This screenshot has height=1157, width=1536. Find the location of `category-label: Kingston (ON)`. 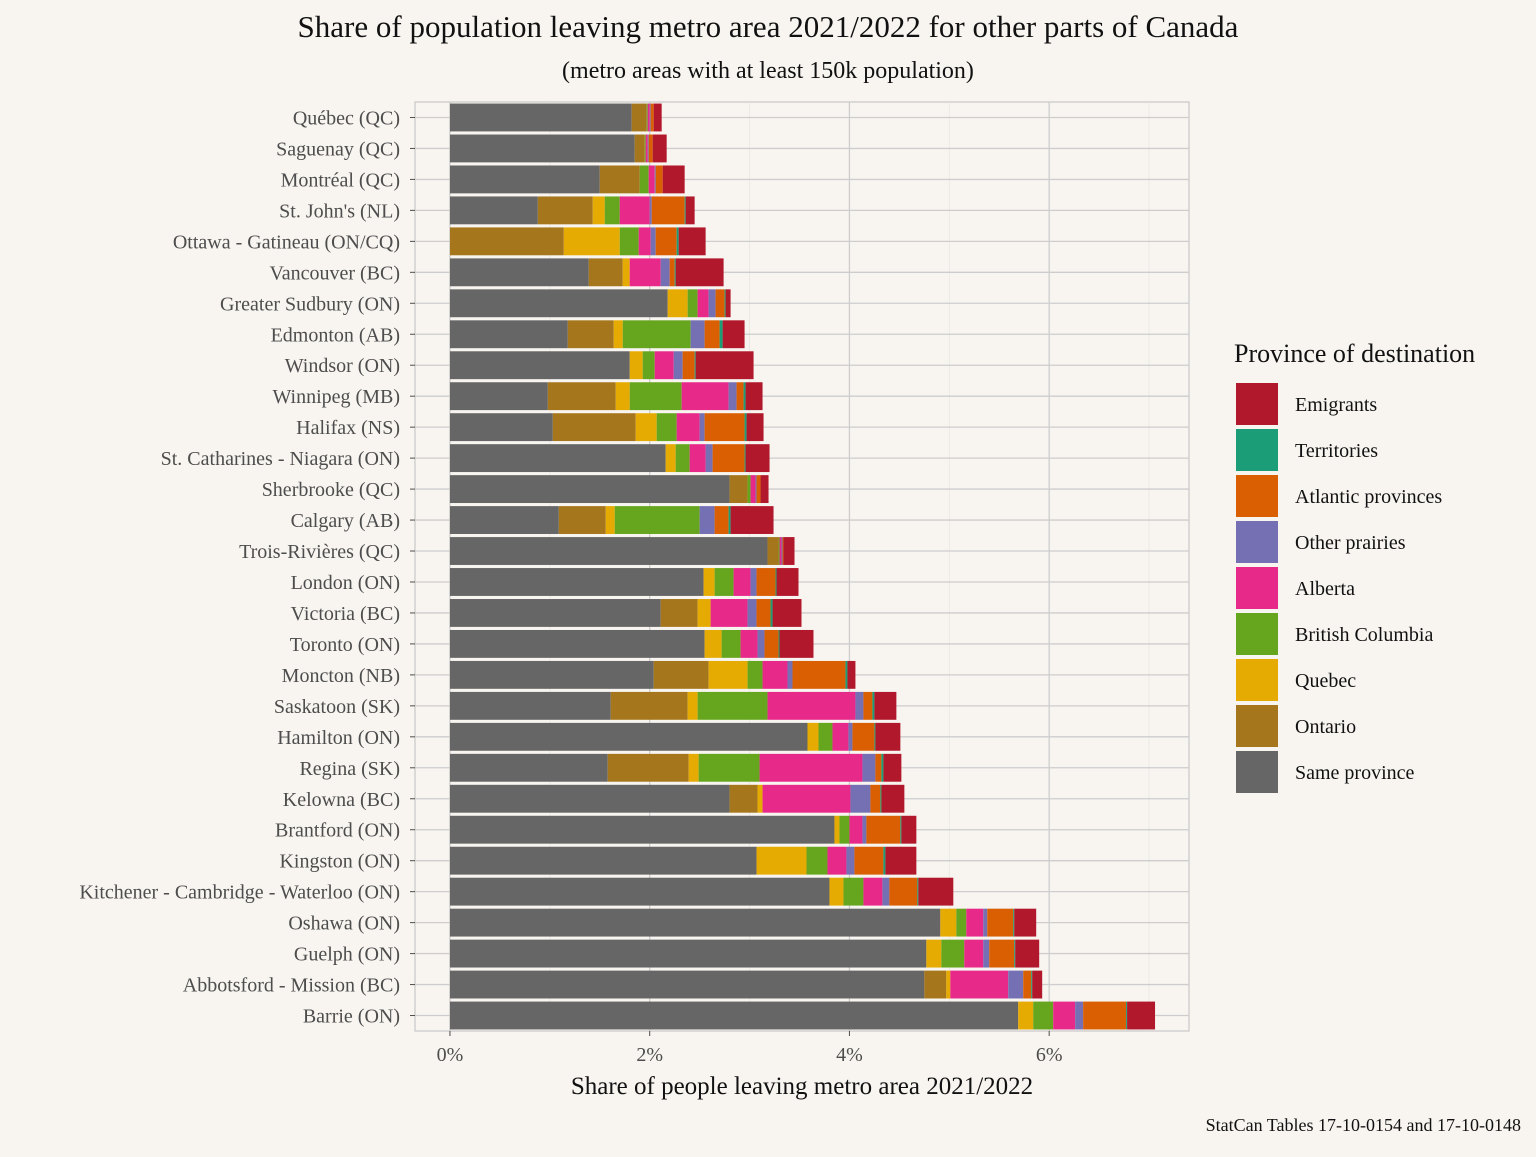

category-label: Kingston (ON) is located at coordinates (339, 862).